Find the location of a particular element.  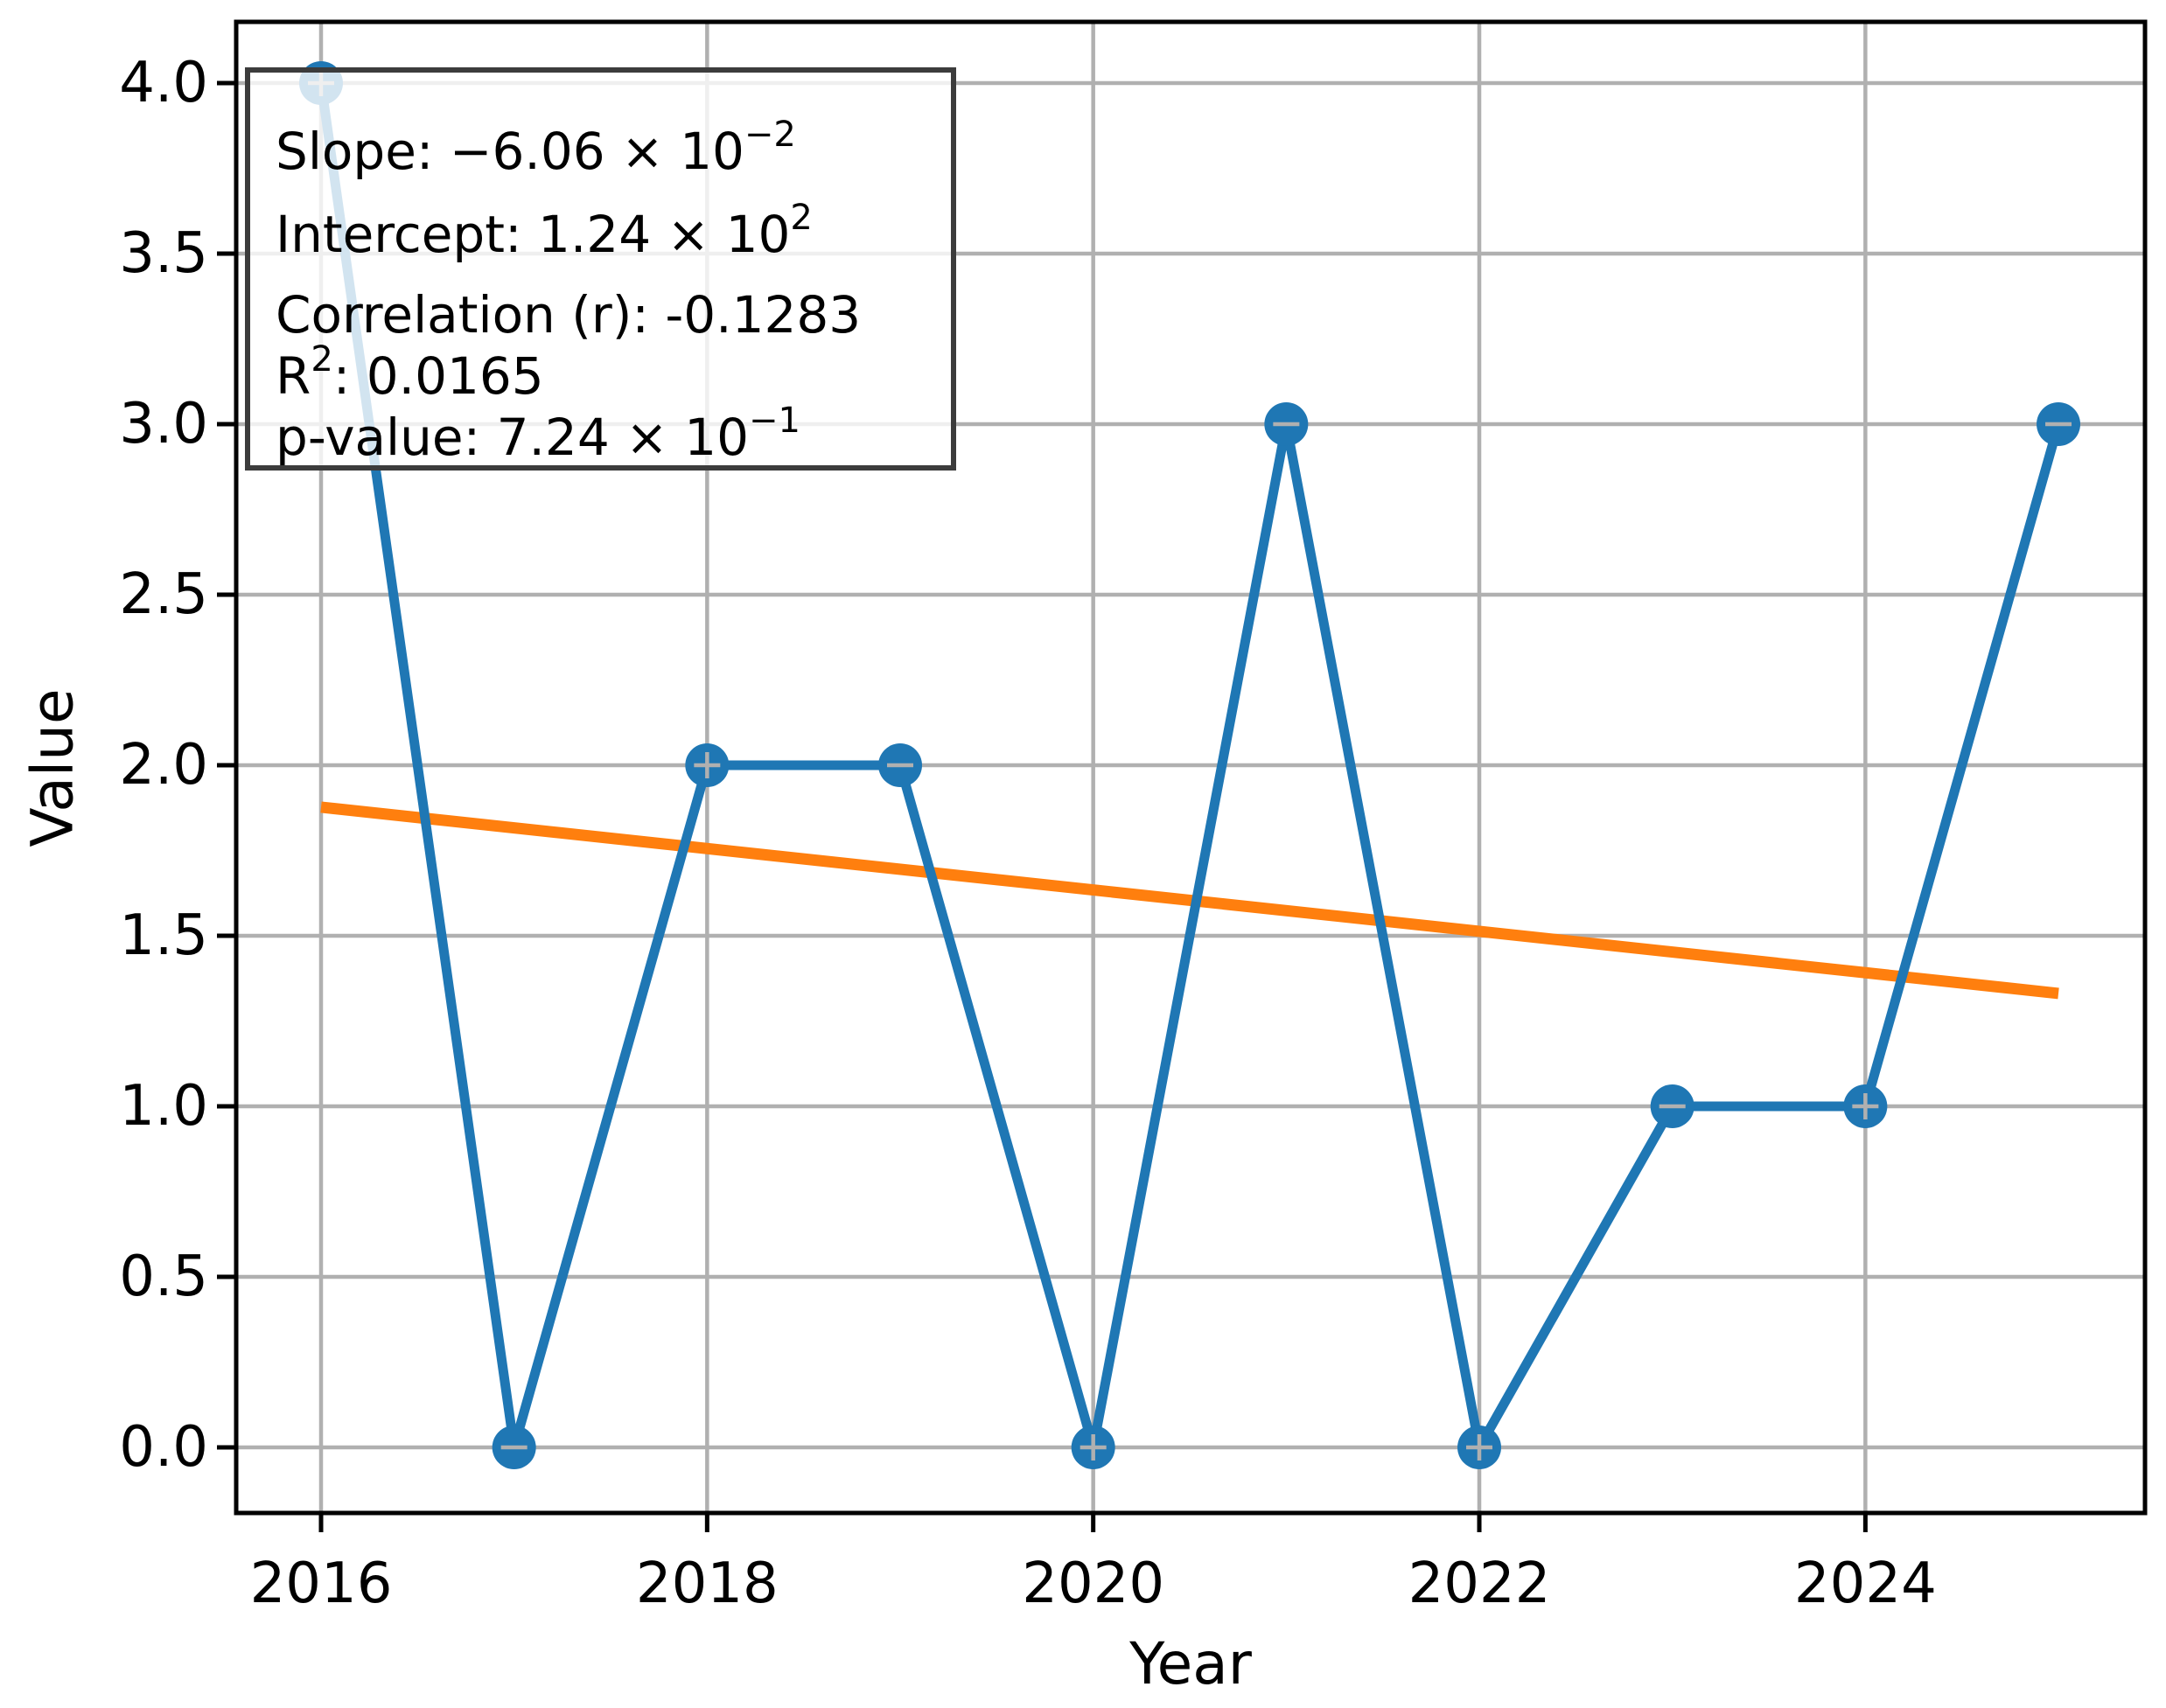

stats-line-segment: Intercept: 1.24 × 10 is located at coordinates (533, 235).